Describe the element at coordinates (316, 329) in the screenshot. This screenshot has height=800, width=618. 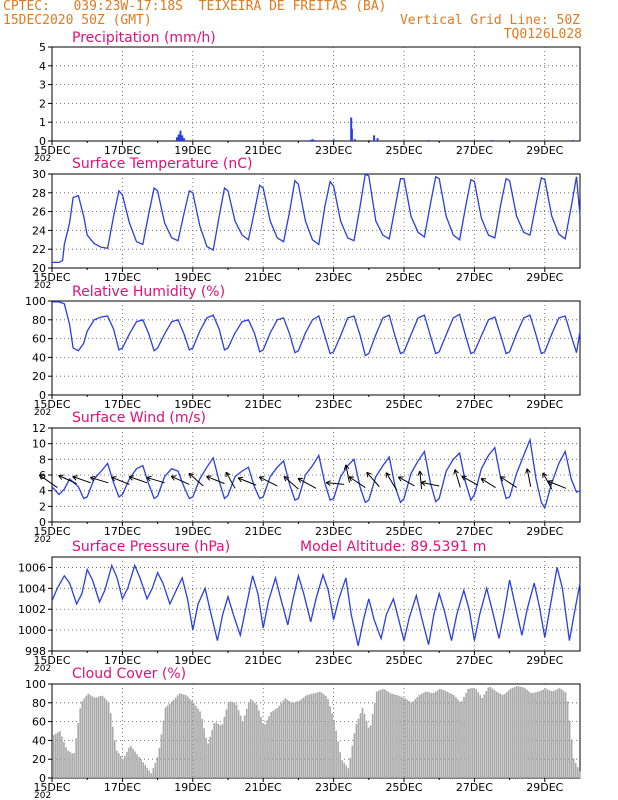
I see `series-line` at that location.